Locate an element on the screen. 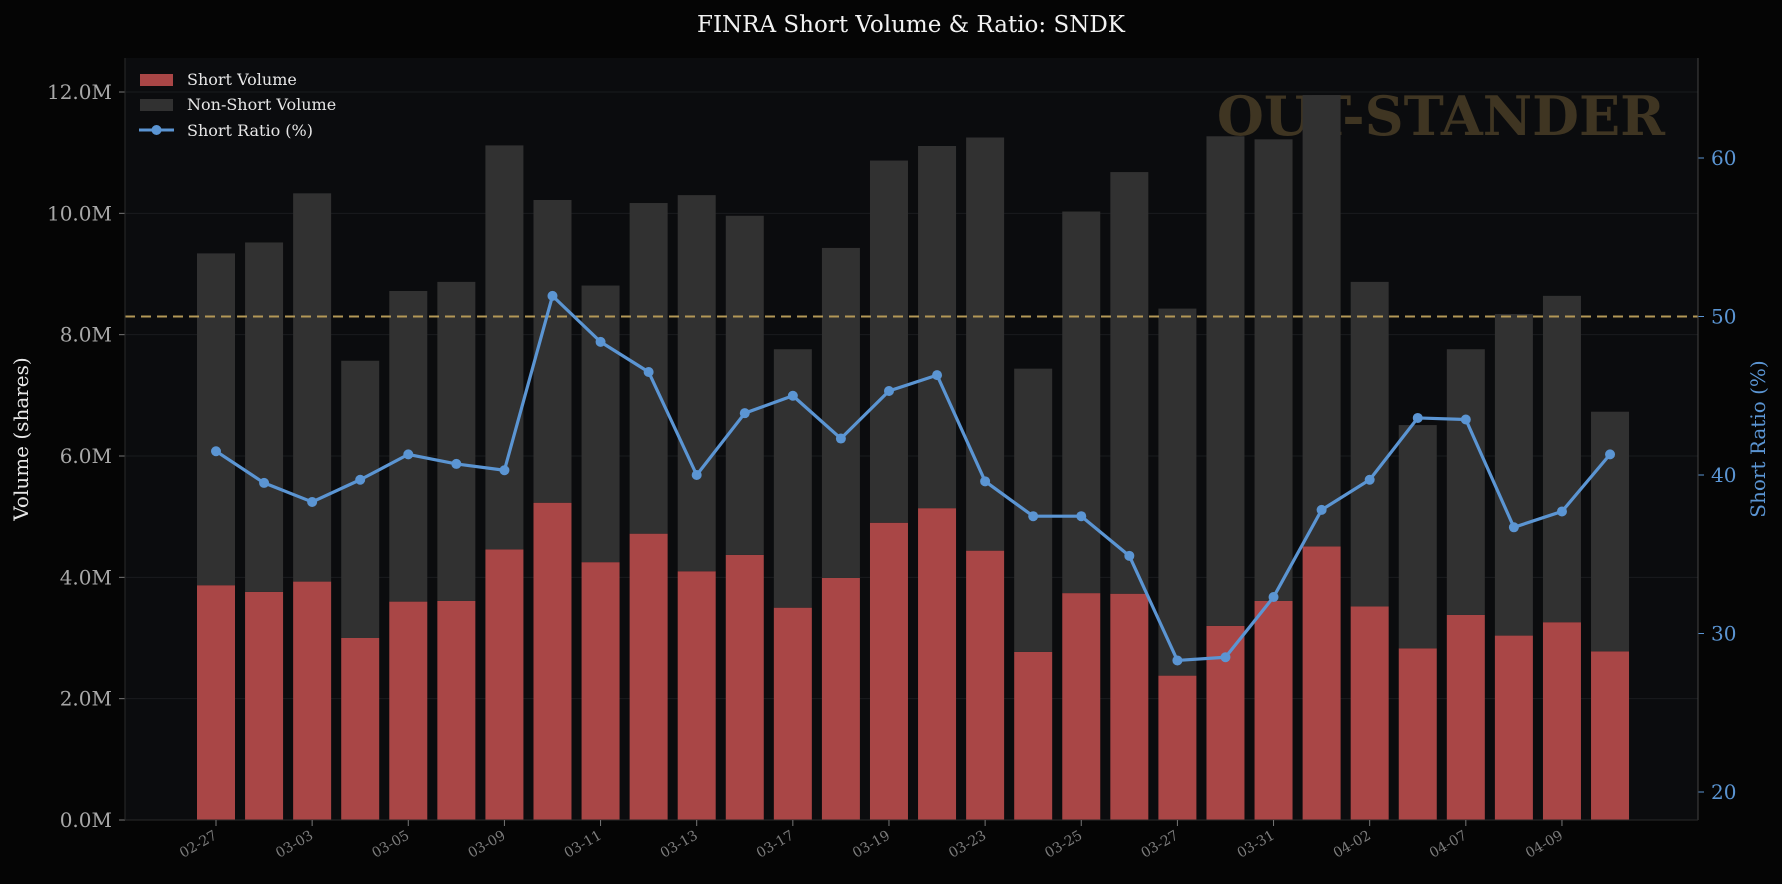 This screenshot has width=1782, height=884. legend-label-non-short-volume: Non-Short Volume is located at coordinates (261, 104).